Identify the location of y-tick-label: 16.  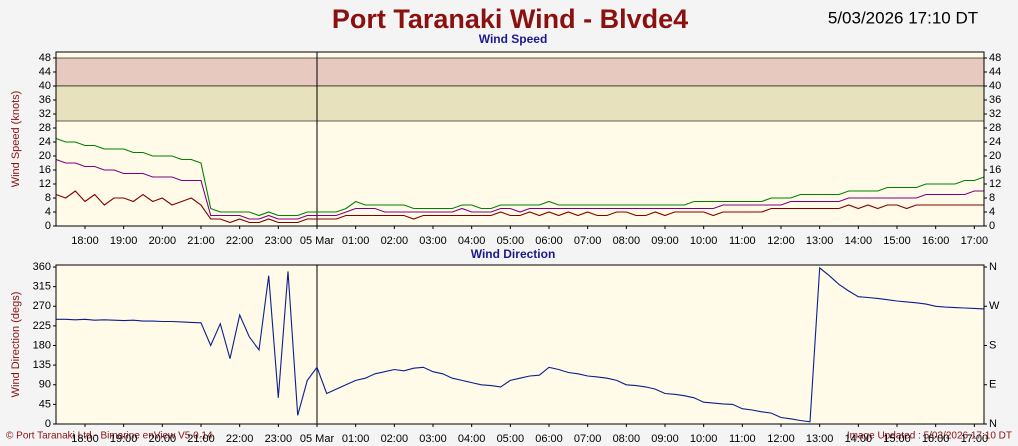
(45, 170).